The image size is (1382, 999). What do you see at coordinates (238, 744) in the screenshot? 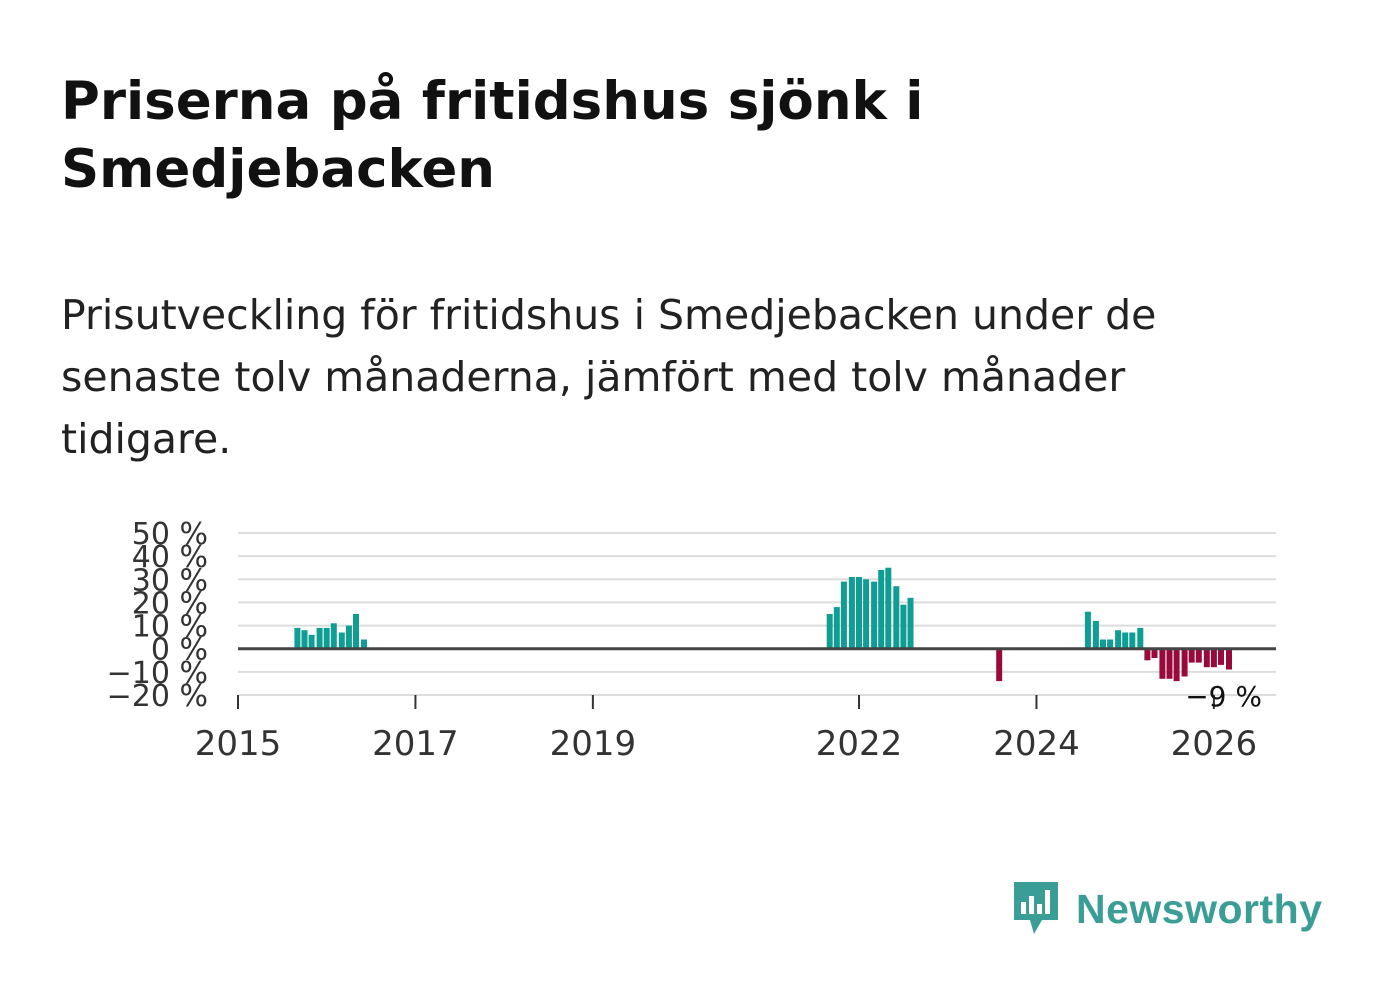
I see `x-tick-label: 2015` at bounding box center [238, 744].